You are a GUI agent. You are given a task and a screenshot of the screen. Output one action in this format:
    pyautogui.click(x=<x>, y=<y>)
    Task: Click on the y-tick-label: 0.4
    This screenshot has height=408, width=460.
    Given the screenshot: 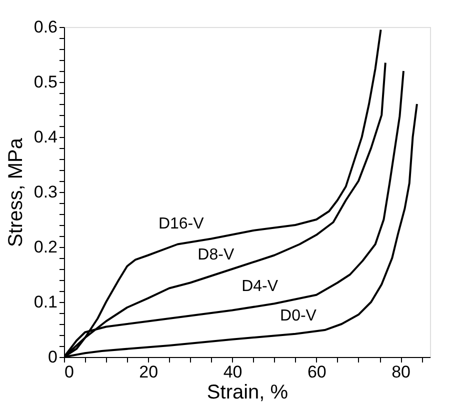 What is the action you would take?
    pyautogui.click(x=46, y=137)
    